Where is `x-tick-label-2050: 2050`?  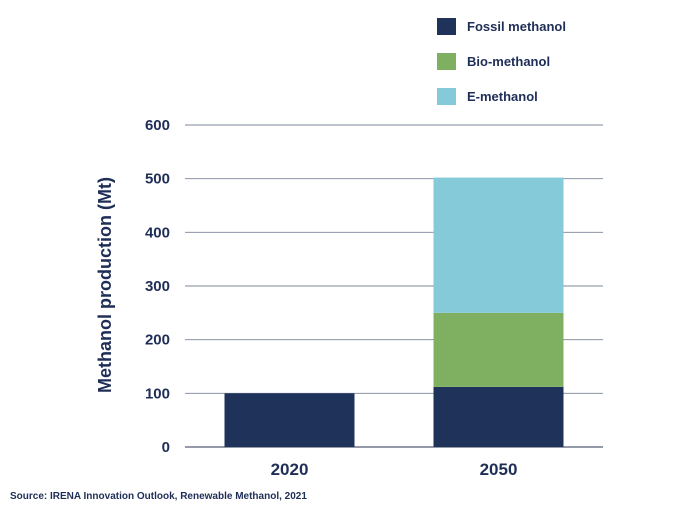 x-tick-label-2050: 2050 is located at coordinates (499, 469).